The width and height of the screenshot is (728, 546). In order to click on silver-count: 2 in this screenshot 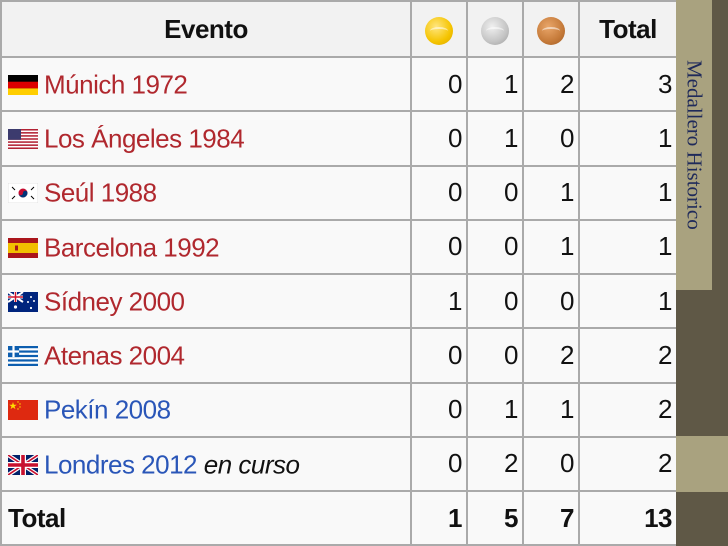, I will do `click(495, 464)`.